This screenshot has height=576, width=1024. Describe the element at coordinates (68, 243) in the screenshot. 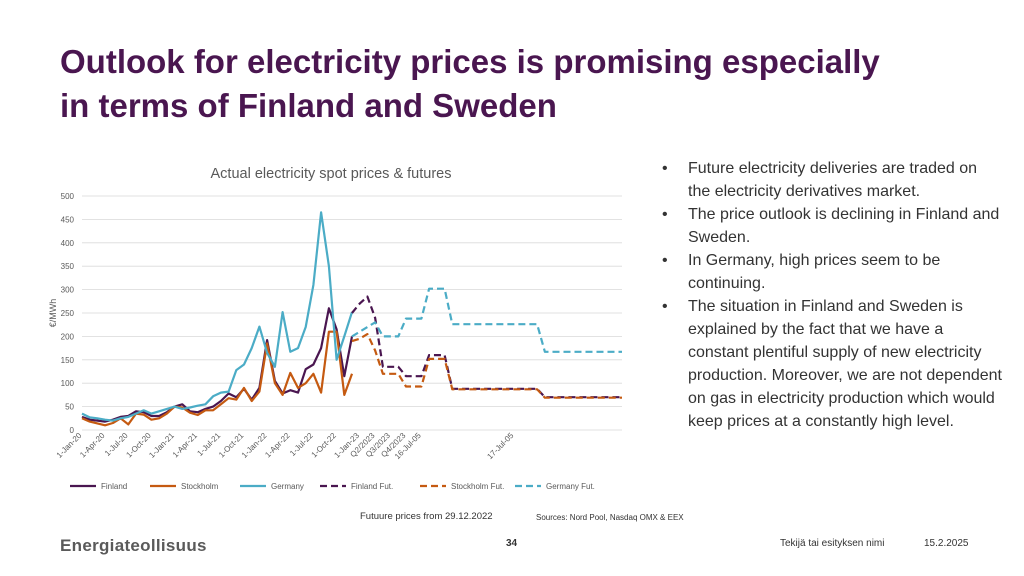

I see `y-tick-label: 400` at that location.